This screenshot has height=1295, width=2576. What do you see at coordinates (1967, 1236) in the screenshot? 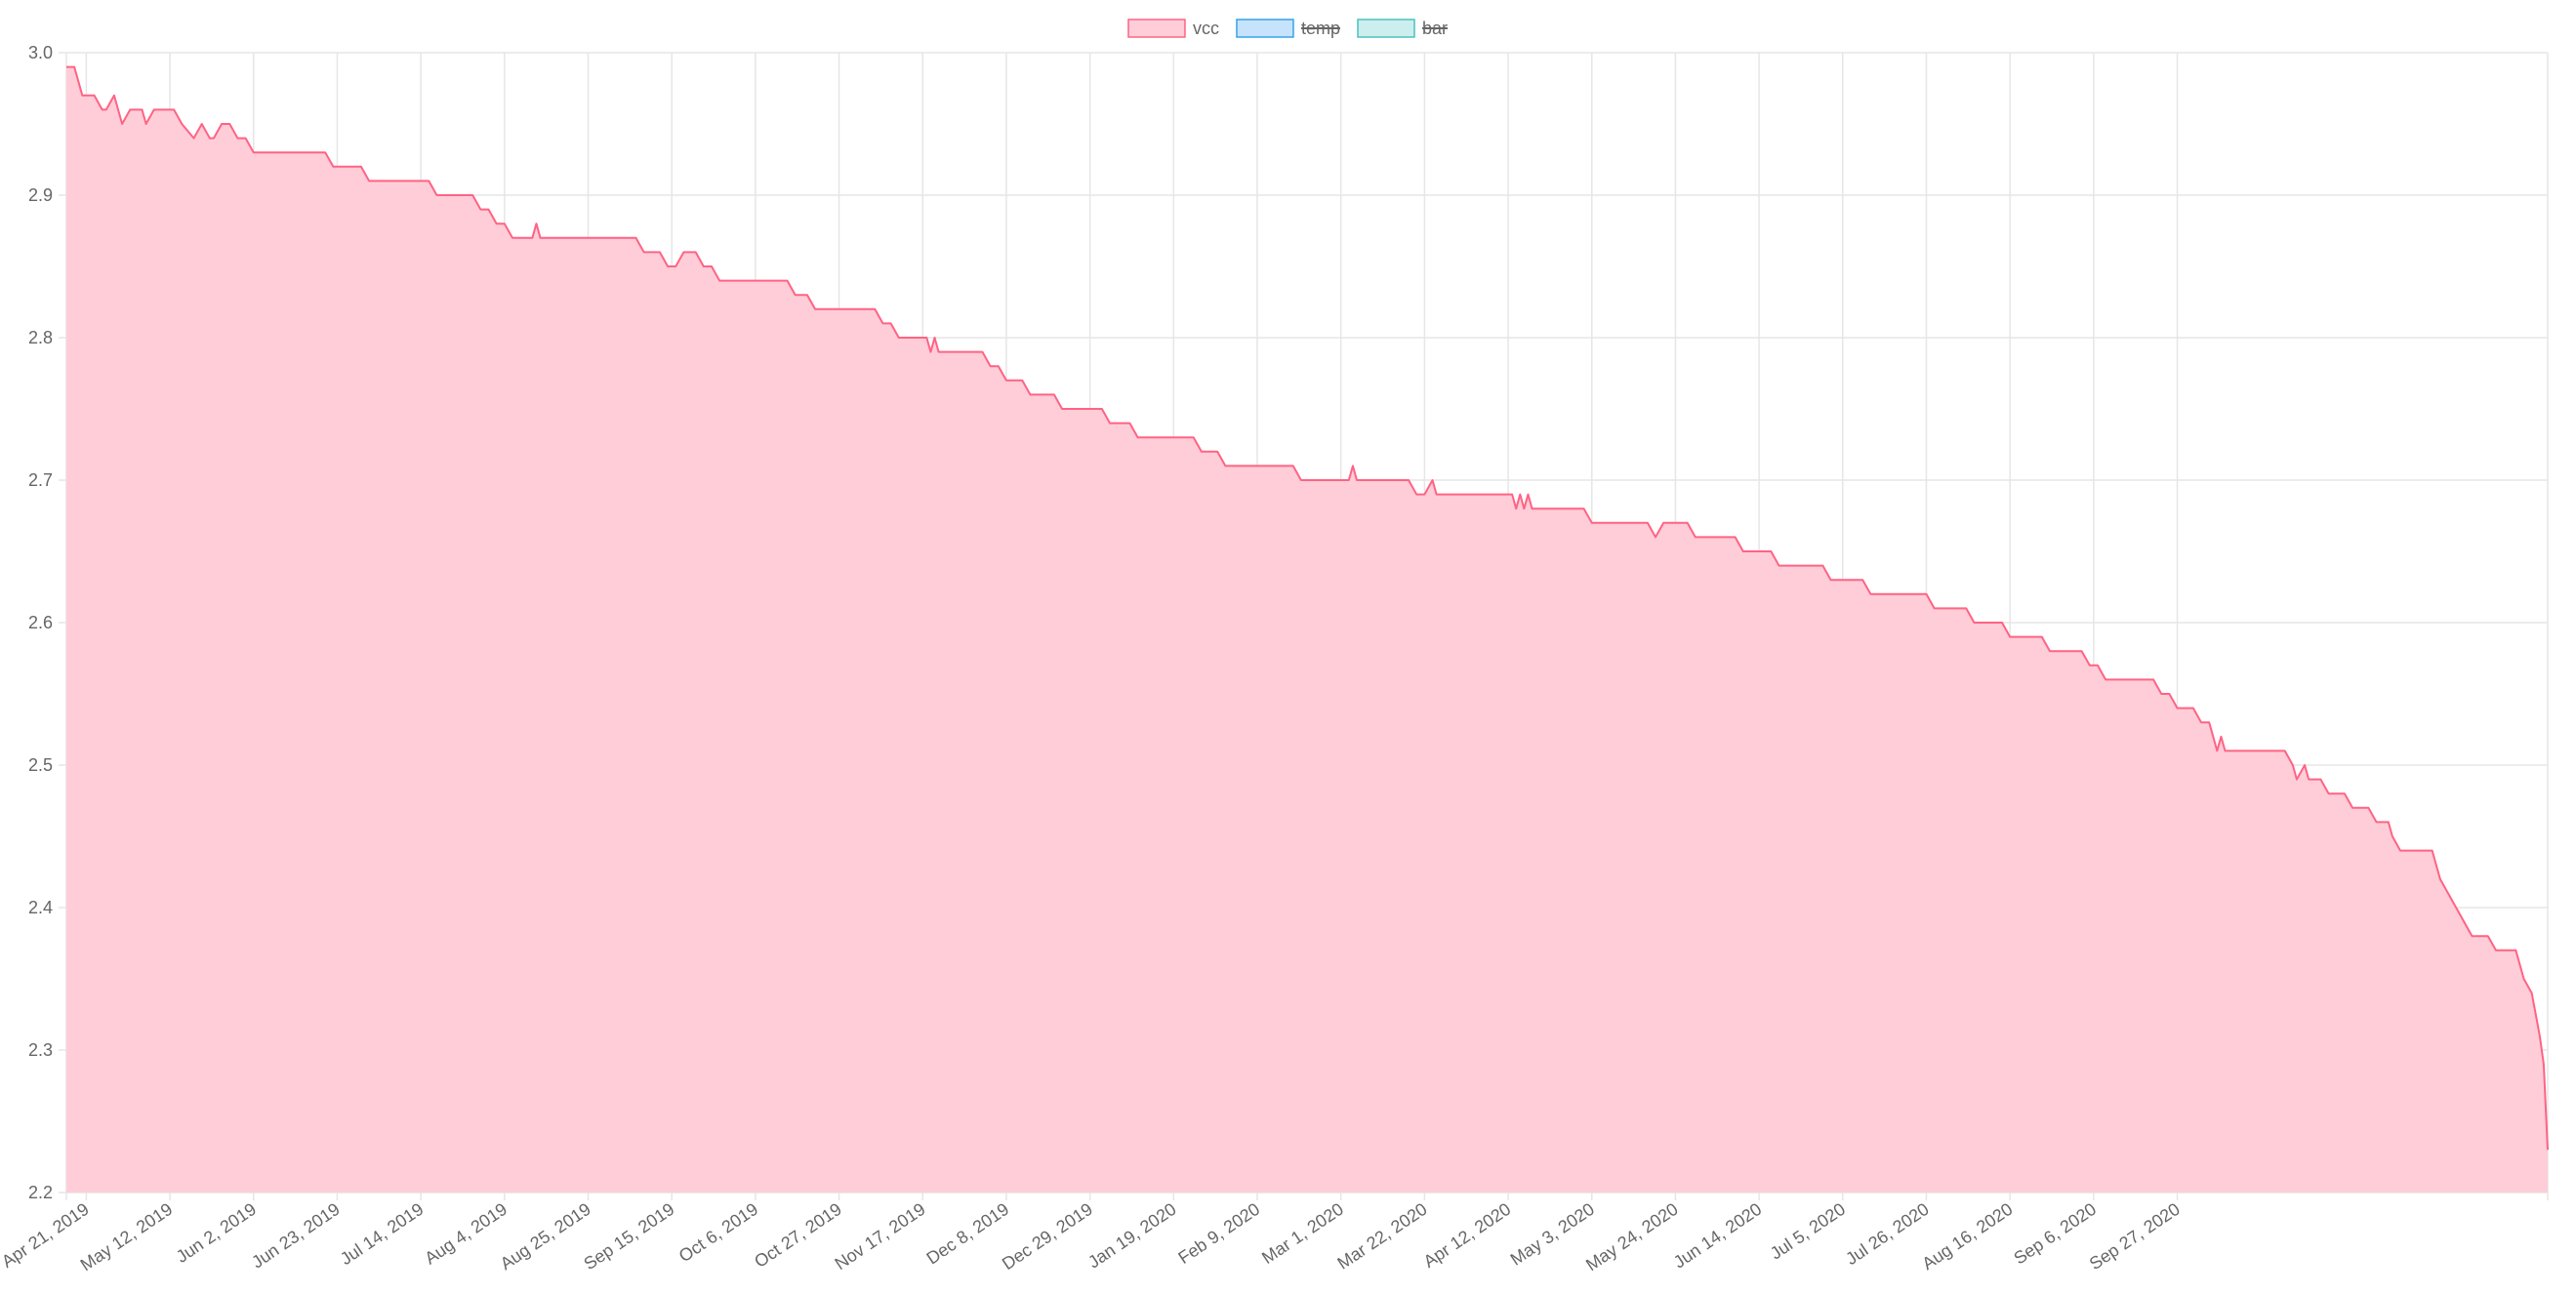
I see `x-tick-label: Aug 16, 2020` at bounding box center [1967, 1236].